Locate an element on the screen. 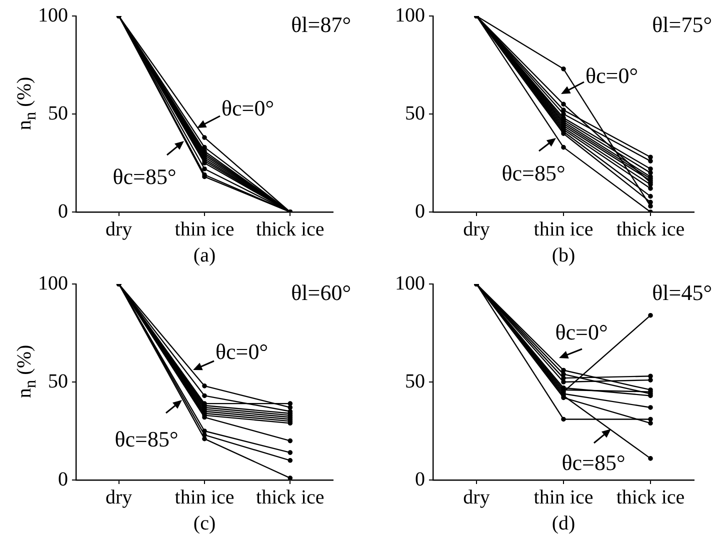 Image resolution: width=722 pixels, height=537 pixels. x-axis-title: (a) is located at coordinates (204, 255).